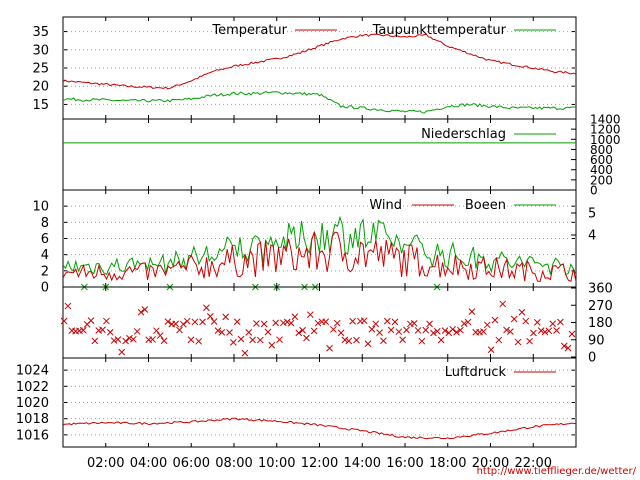  I want to click on direction-tick-label: 270, so click(600, 306).